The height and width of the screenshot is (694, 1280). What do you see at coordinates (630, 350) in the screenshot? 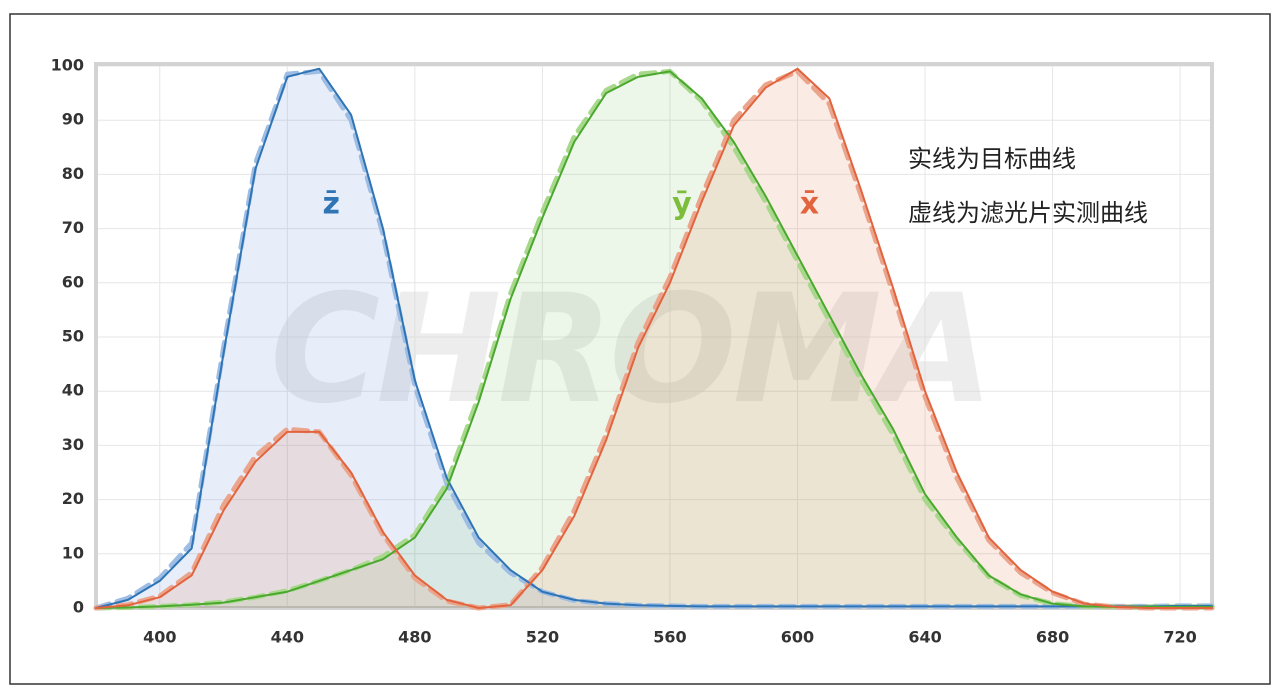
I see `watermark: CHROMA` at bounding box center [630, 350].